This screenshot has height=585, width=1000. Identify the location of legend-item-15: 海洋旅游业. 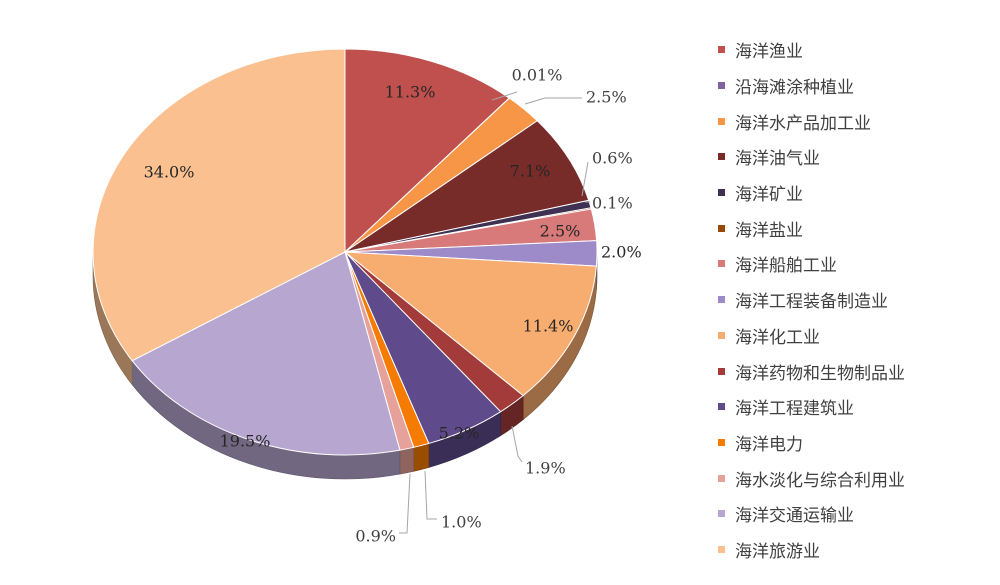
(855, 550).